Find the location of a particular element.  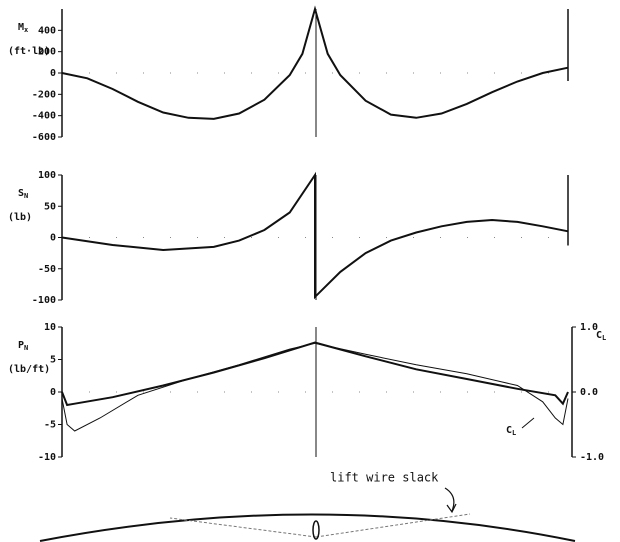

y-tick-label: -600 is located at coordinates (44, 137).